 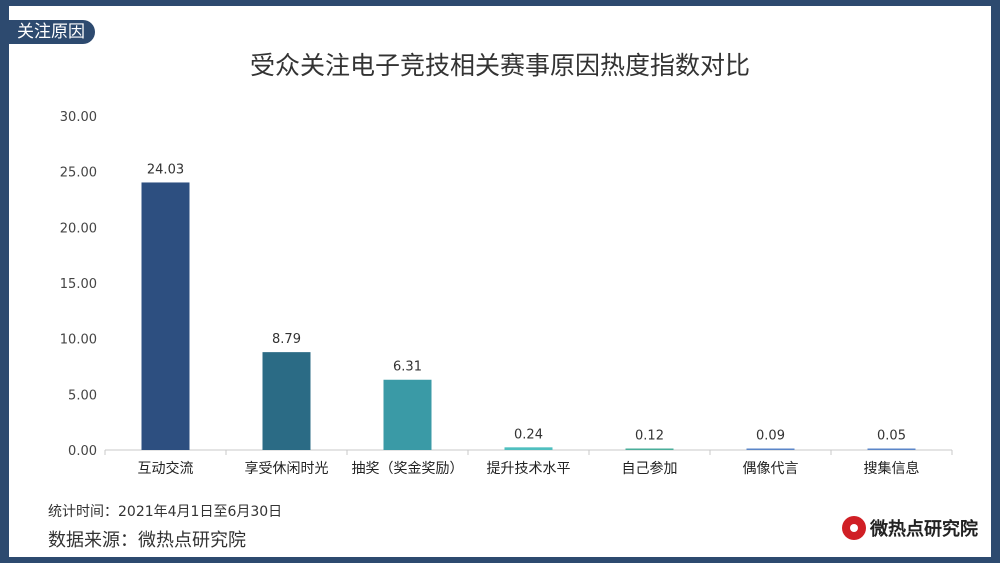 What do you see at coordinates (924, 529) in the screenshot?
I see `brand-name: 微热点研究院` at bounding box center [924, 529].